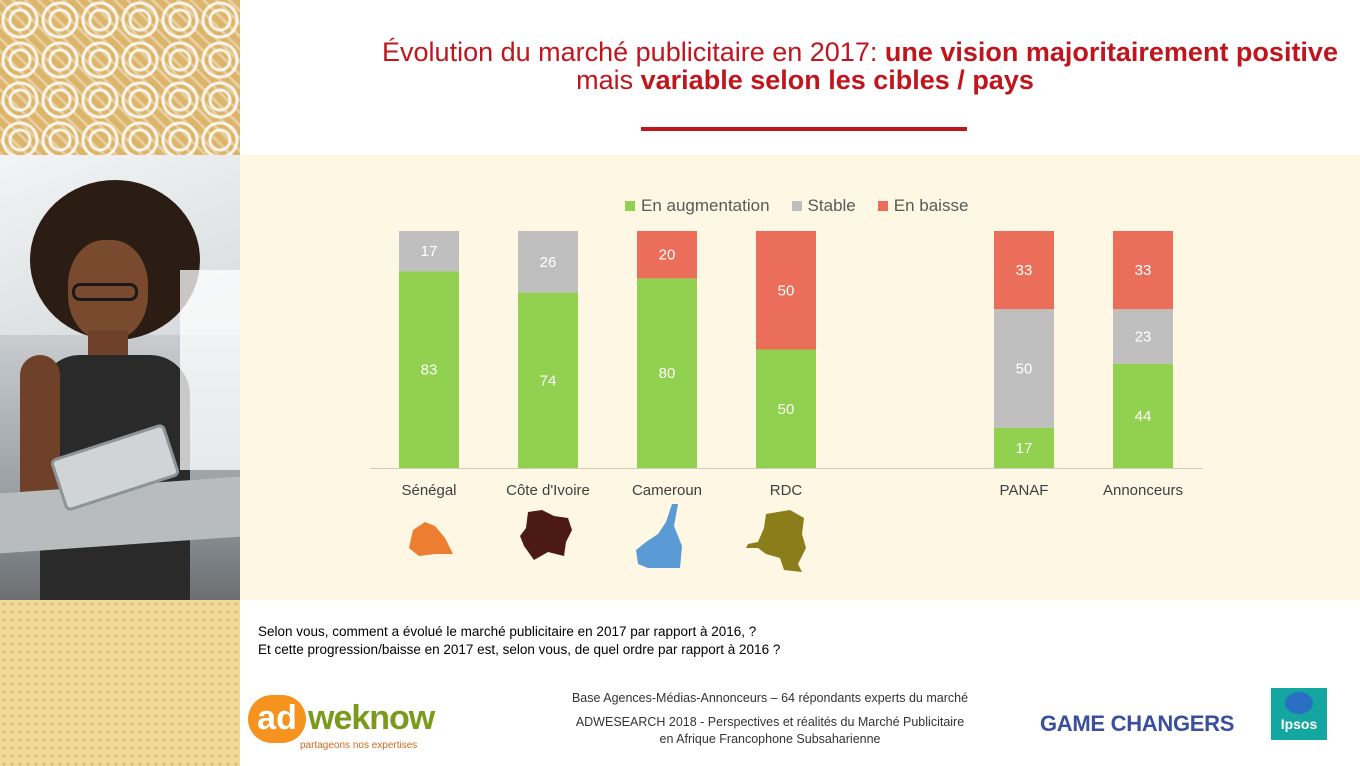  I want to click on data-label-stable-4: 50, so click(1024, 368).